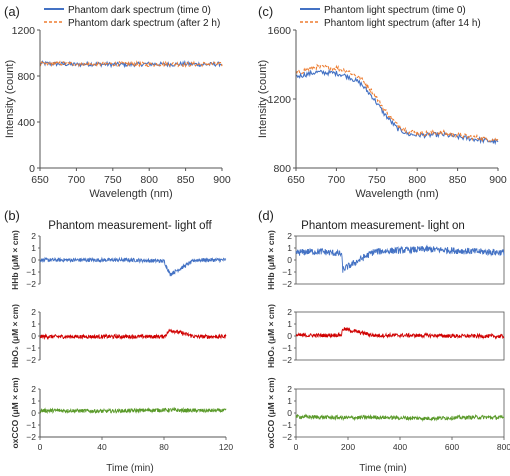  What do you see at coordinates (458, 180) in the screenshot?
I see `c-xtick-4: 850` at bounding box center [458, 180].